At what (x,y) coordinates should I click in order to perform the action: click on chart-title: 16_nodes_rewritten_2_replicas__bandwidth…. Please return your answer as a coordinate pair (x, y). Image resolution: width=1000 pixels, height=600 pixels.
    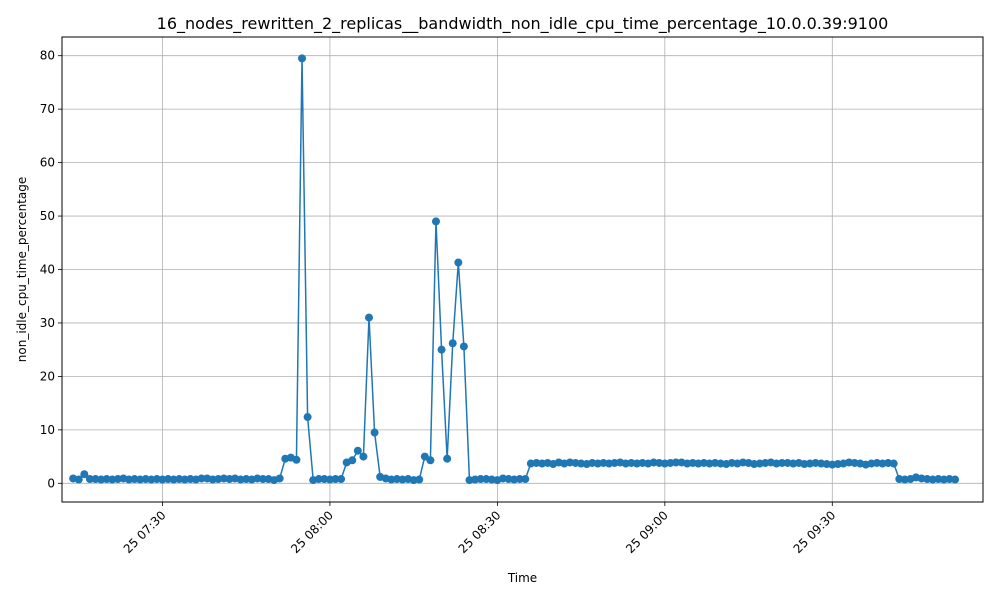
    Looking at the image, I should click on (523, 24).